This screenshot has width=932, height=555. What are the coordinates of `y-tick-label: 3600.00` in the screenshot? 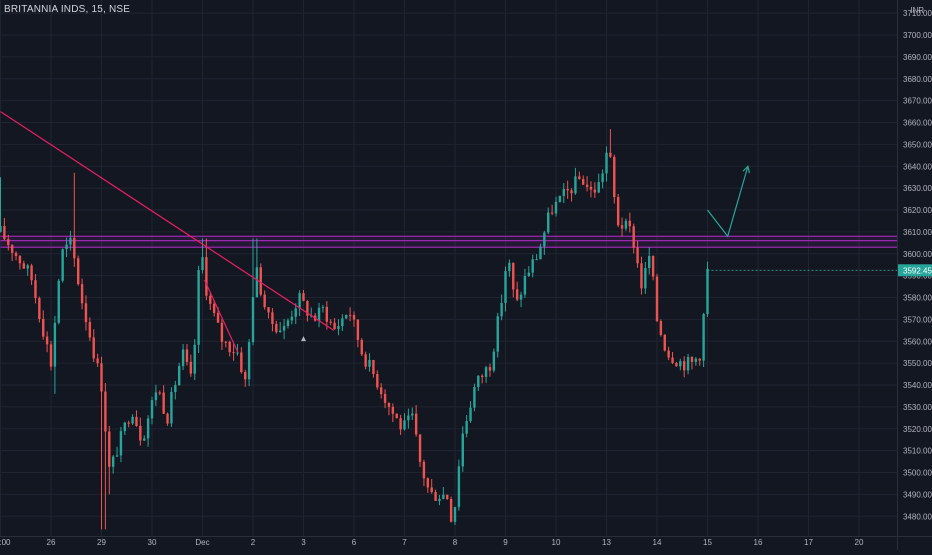 It's located at (917, 254).